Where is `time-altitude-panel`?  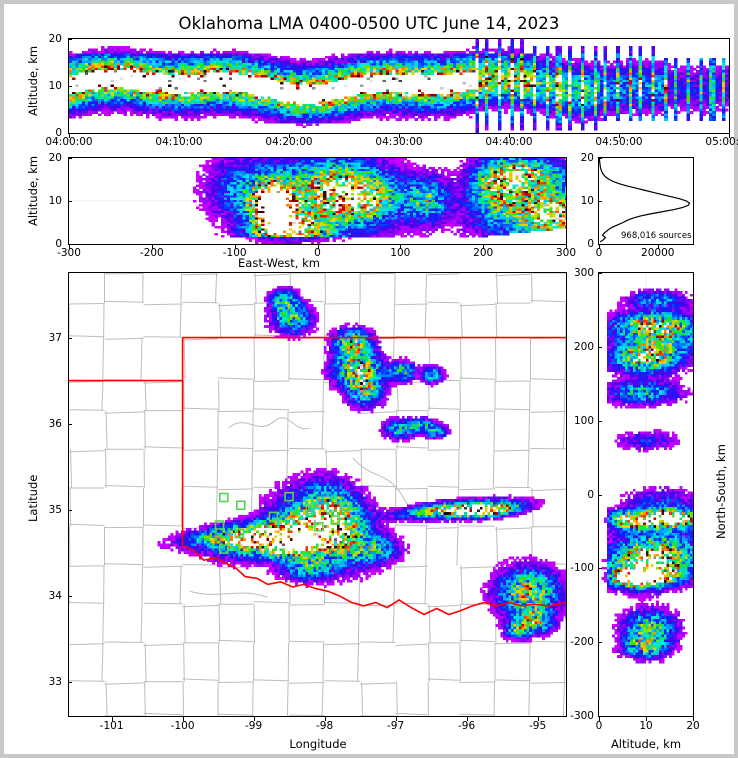
time-altitude-panel is located at coordinates (399, 86).